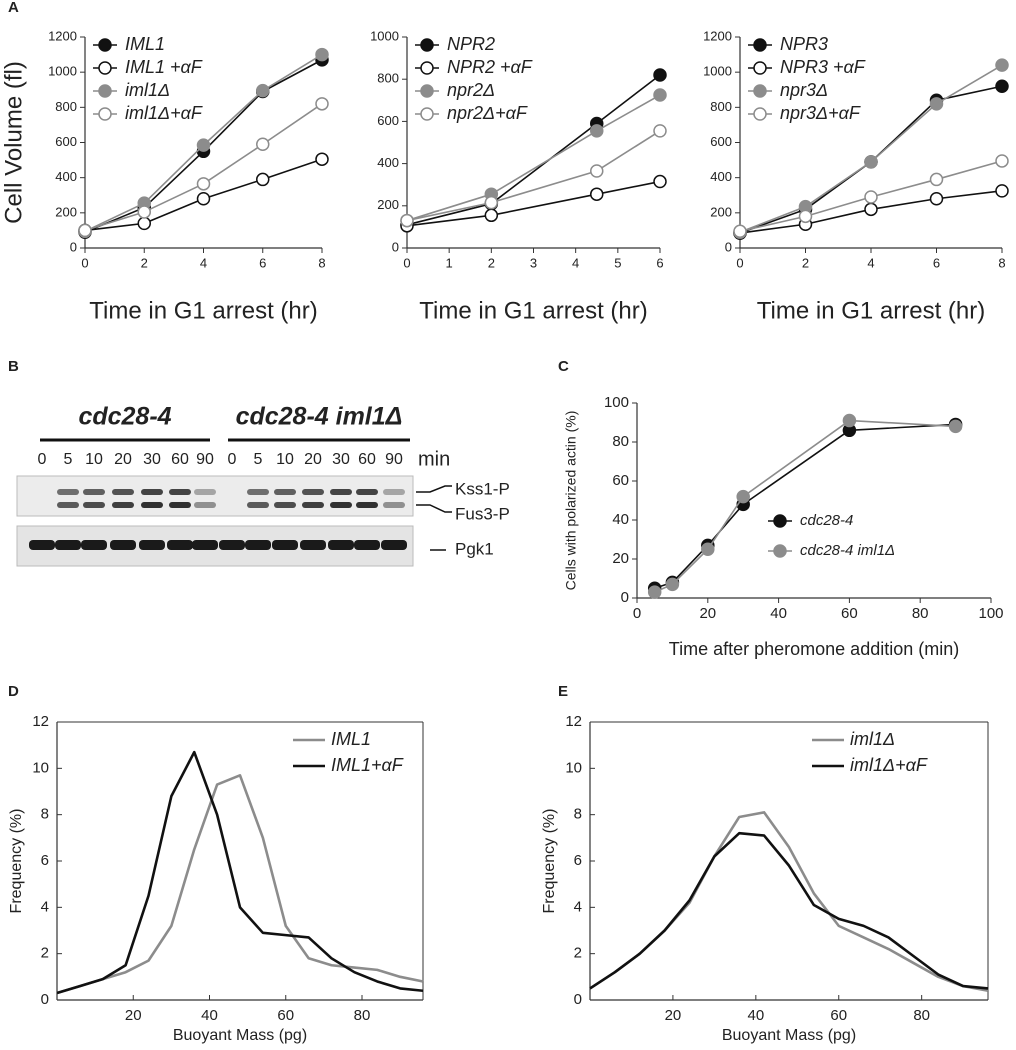 This screenshot has width=1016, height=1050. I want to click on x-tick-label: 6, so click(262, 262).